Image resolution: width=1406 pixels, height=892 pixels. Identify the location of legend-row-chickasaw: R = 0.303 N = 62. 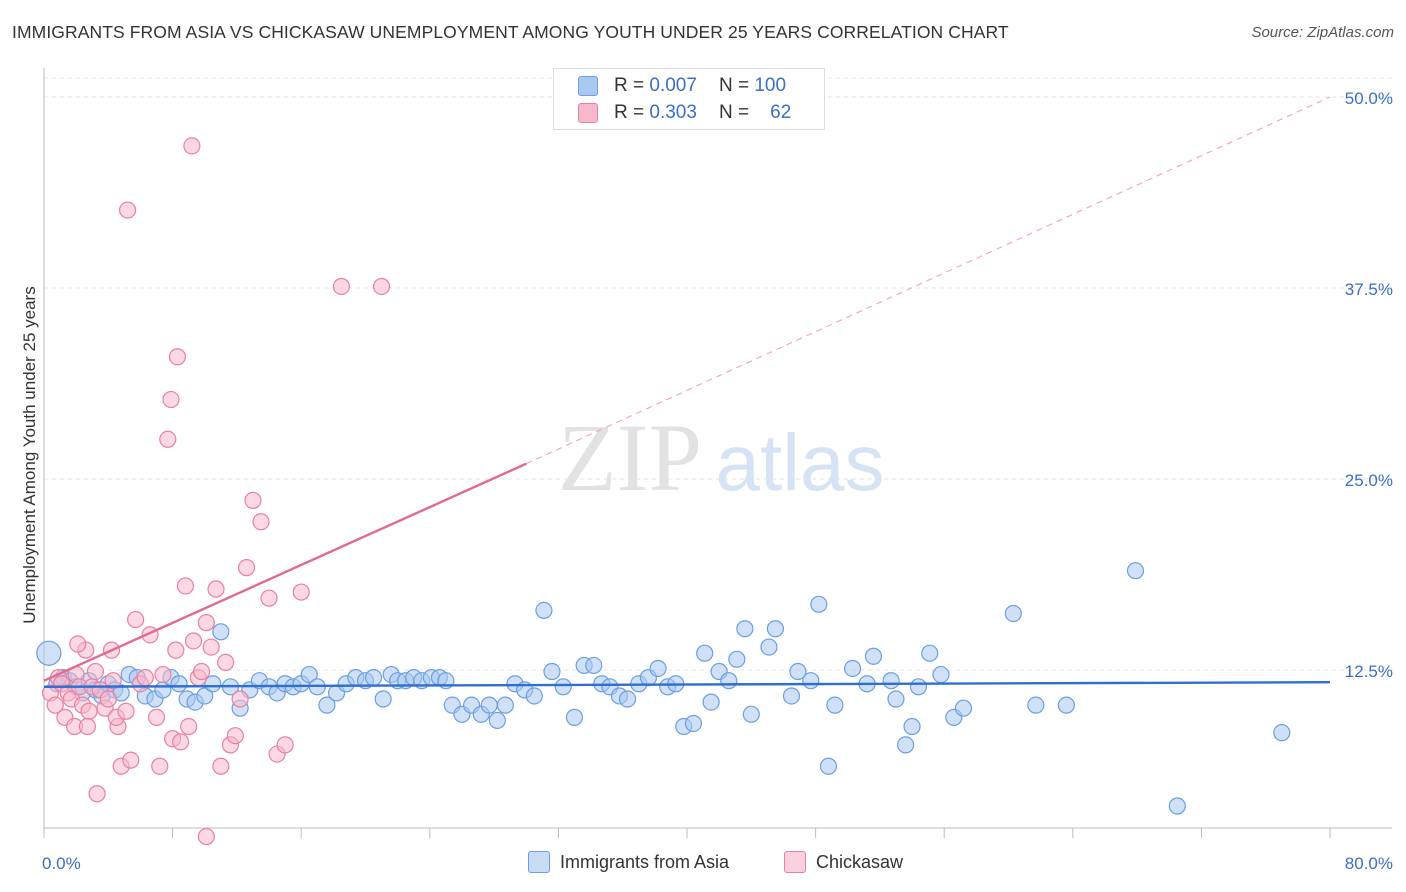
(684, 113).